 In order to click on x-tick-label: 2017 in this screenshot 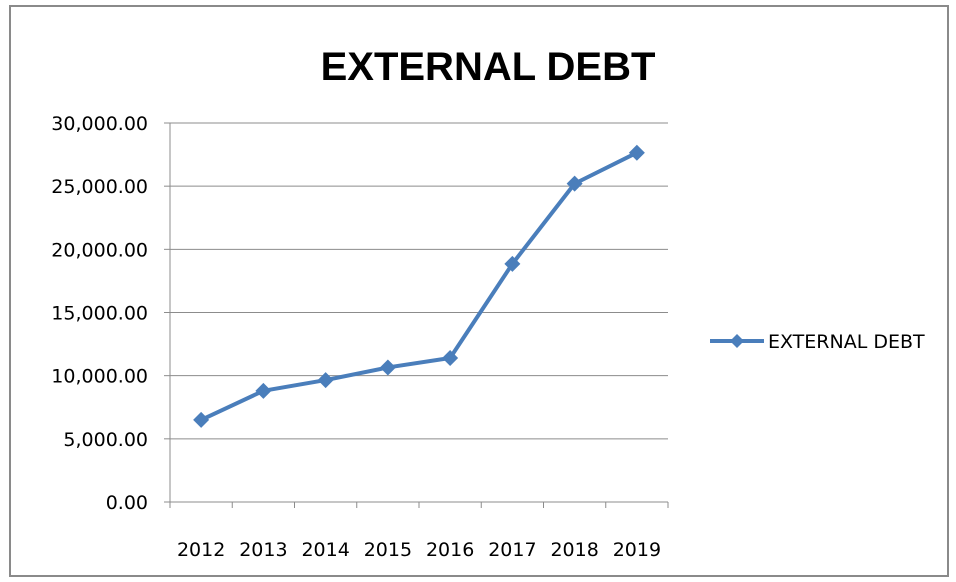, I will do `click(512, 550)`.